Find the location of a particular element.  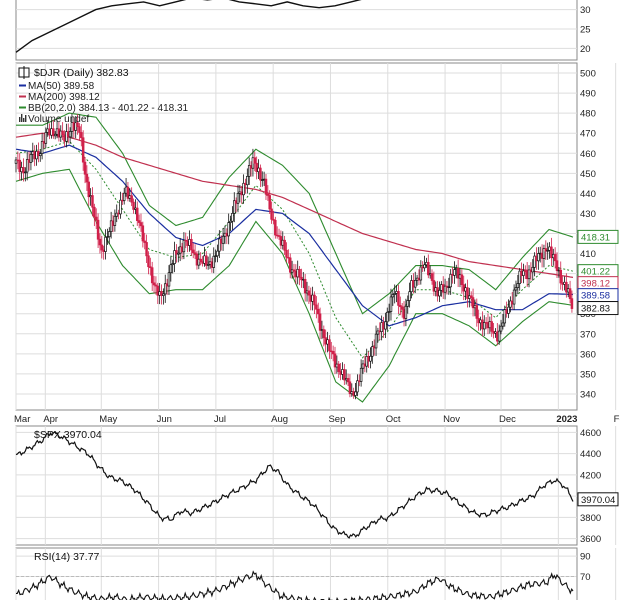

price-y-tick-label: 340 is located at coordinates (588, 394).